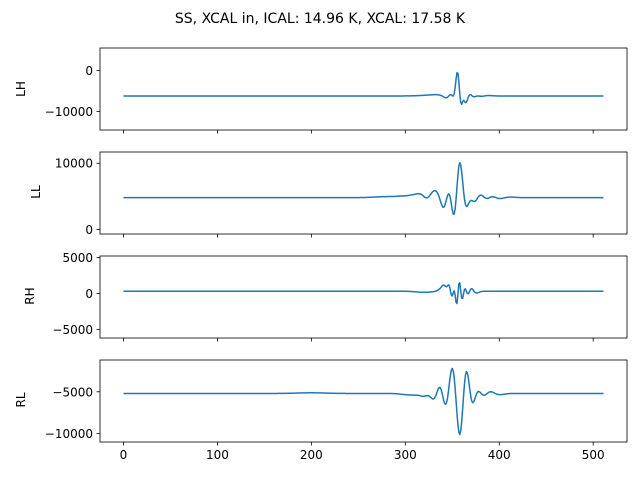  Describe the element at coordinates (217, 455) in the screenshot. I see `xtick-label: 100` at that location.